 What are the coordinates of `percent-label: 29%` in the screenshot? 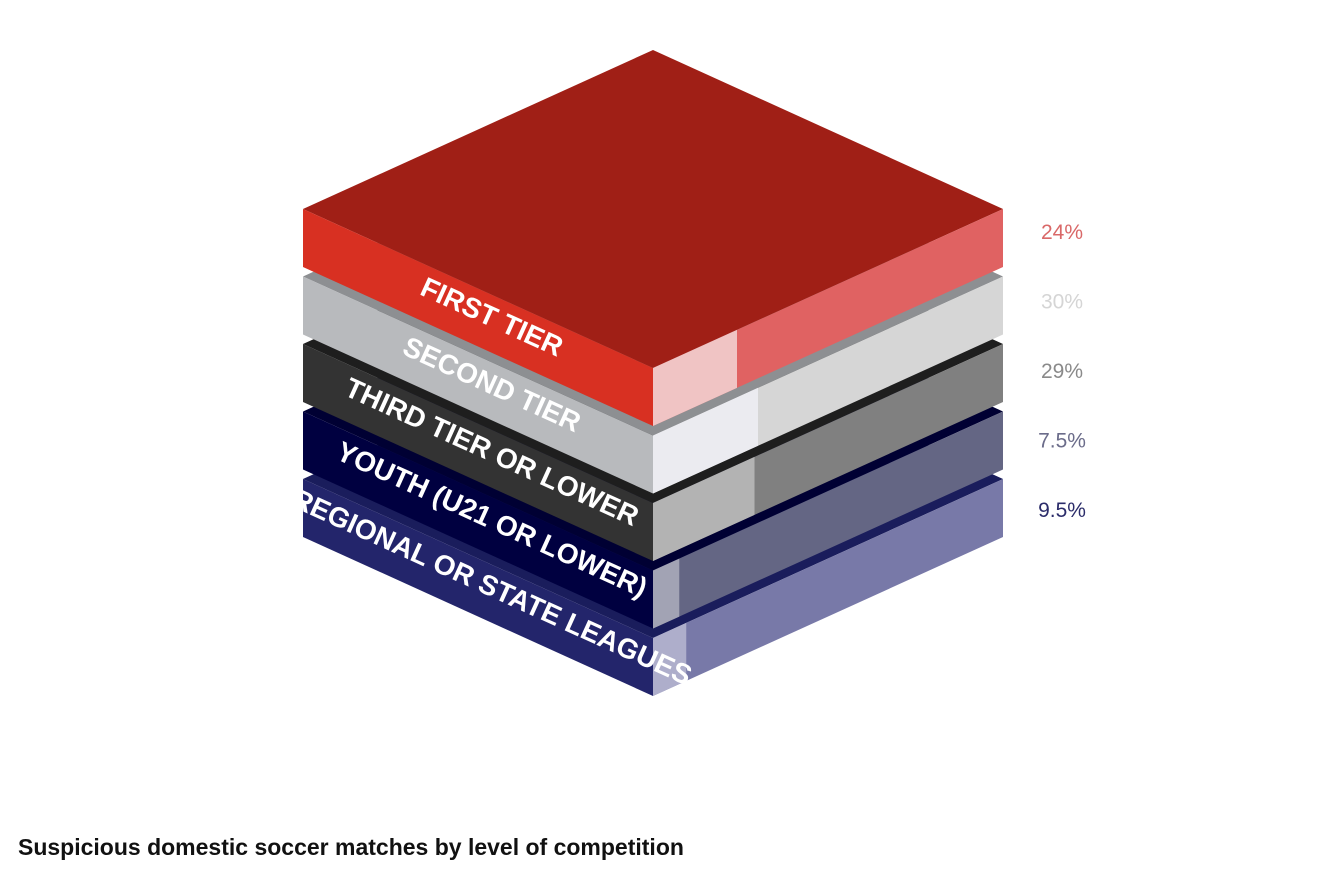 It's located at (1062, 371).